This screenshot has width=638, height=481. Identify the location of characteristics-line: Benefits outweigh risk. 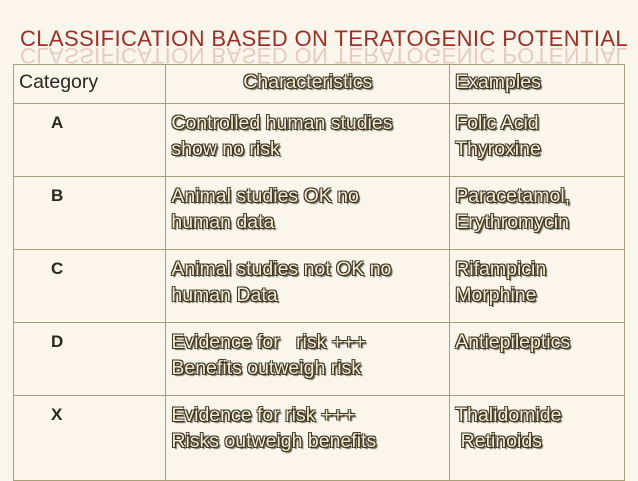
(266, 368).